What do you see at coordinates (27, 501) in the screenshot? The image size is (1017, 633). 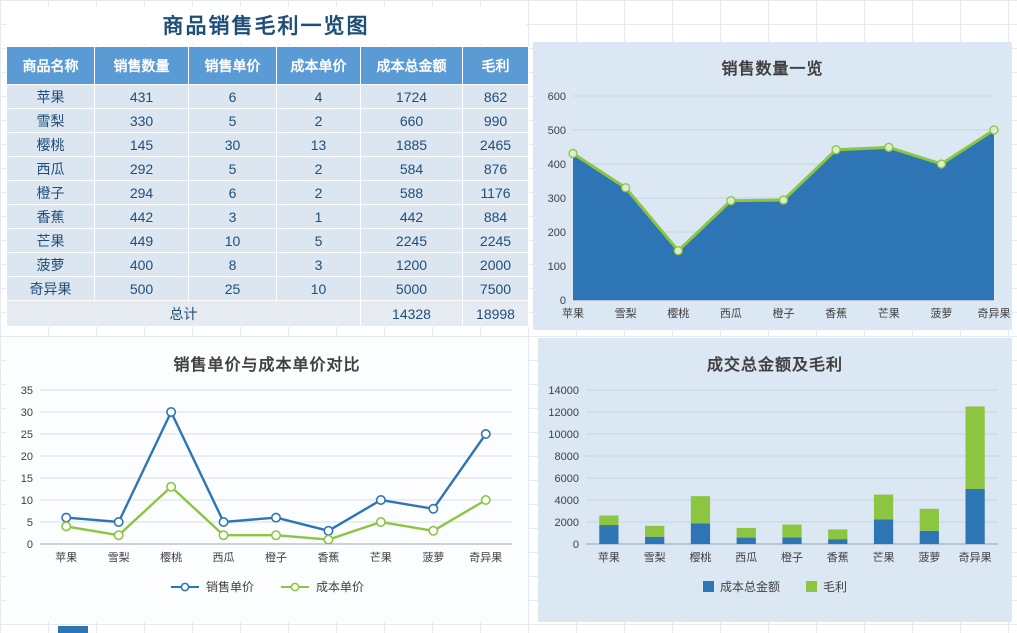 I see `svg-text: 10` at bounding box center [27, 501].